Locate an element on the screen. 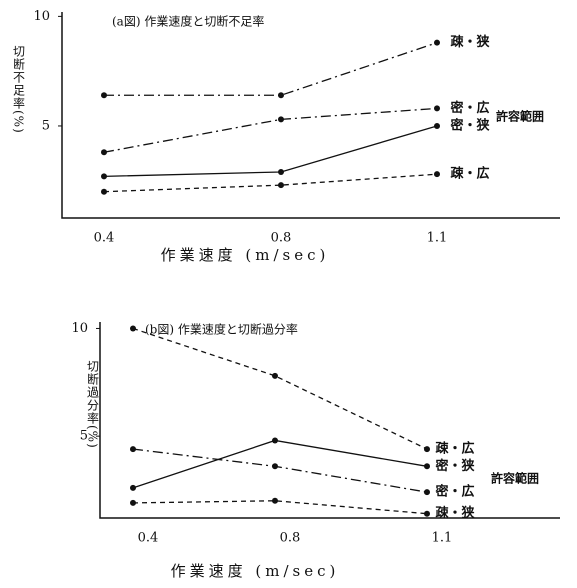 Image resolution: width=577 pixels, height=588 pixels. chart-title: (b図) 作業速度と切断過分率 is located at coordinates (221, 329).